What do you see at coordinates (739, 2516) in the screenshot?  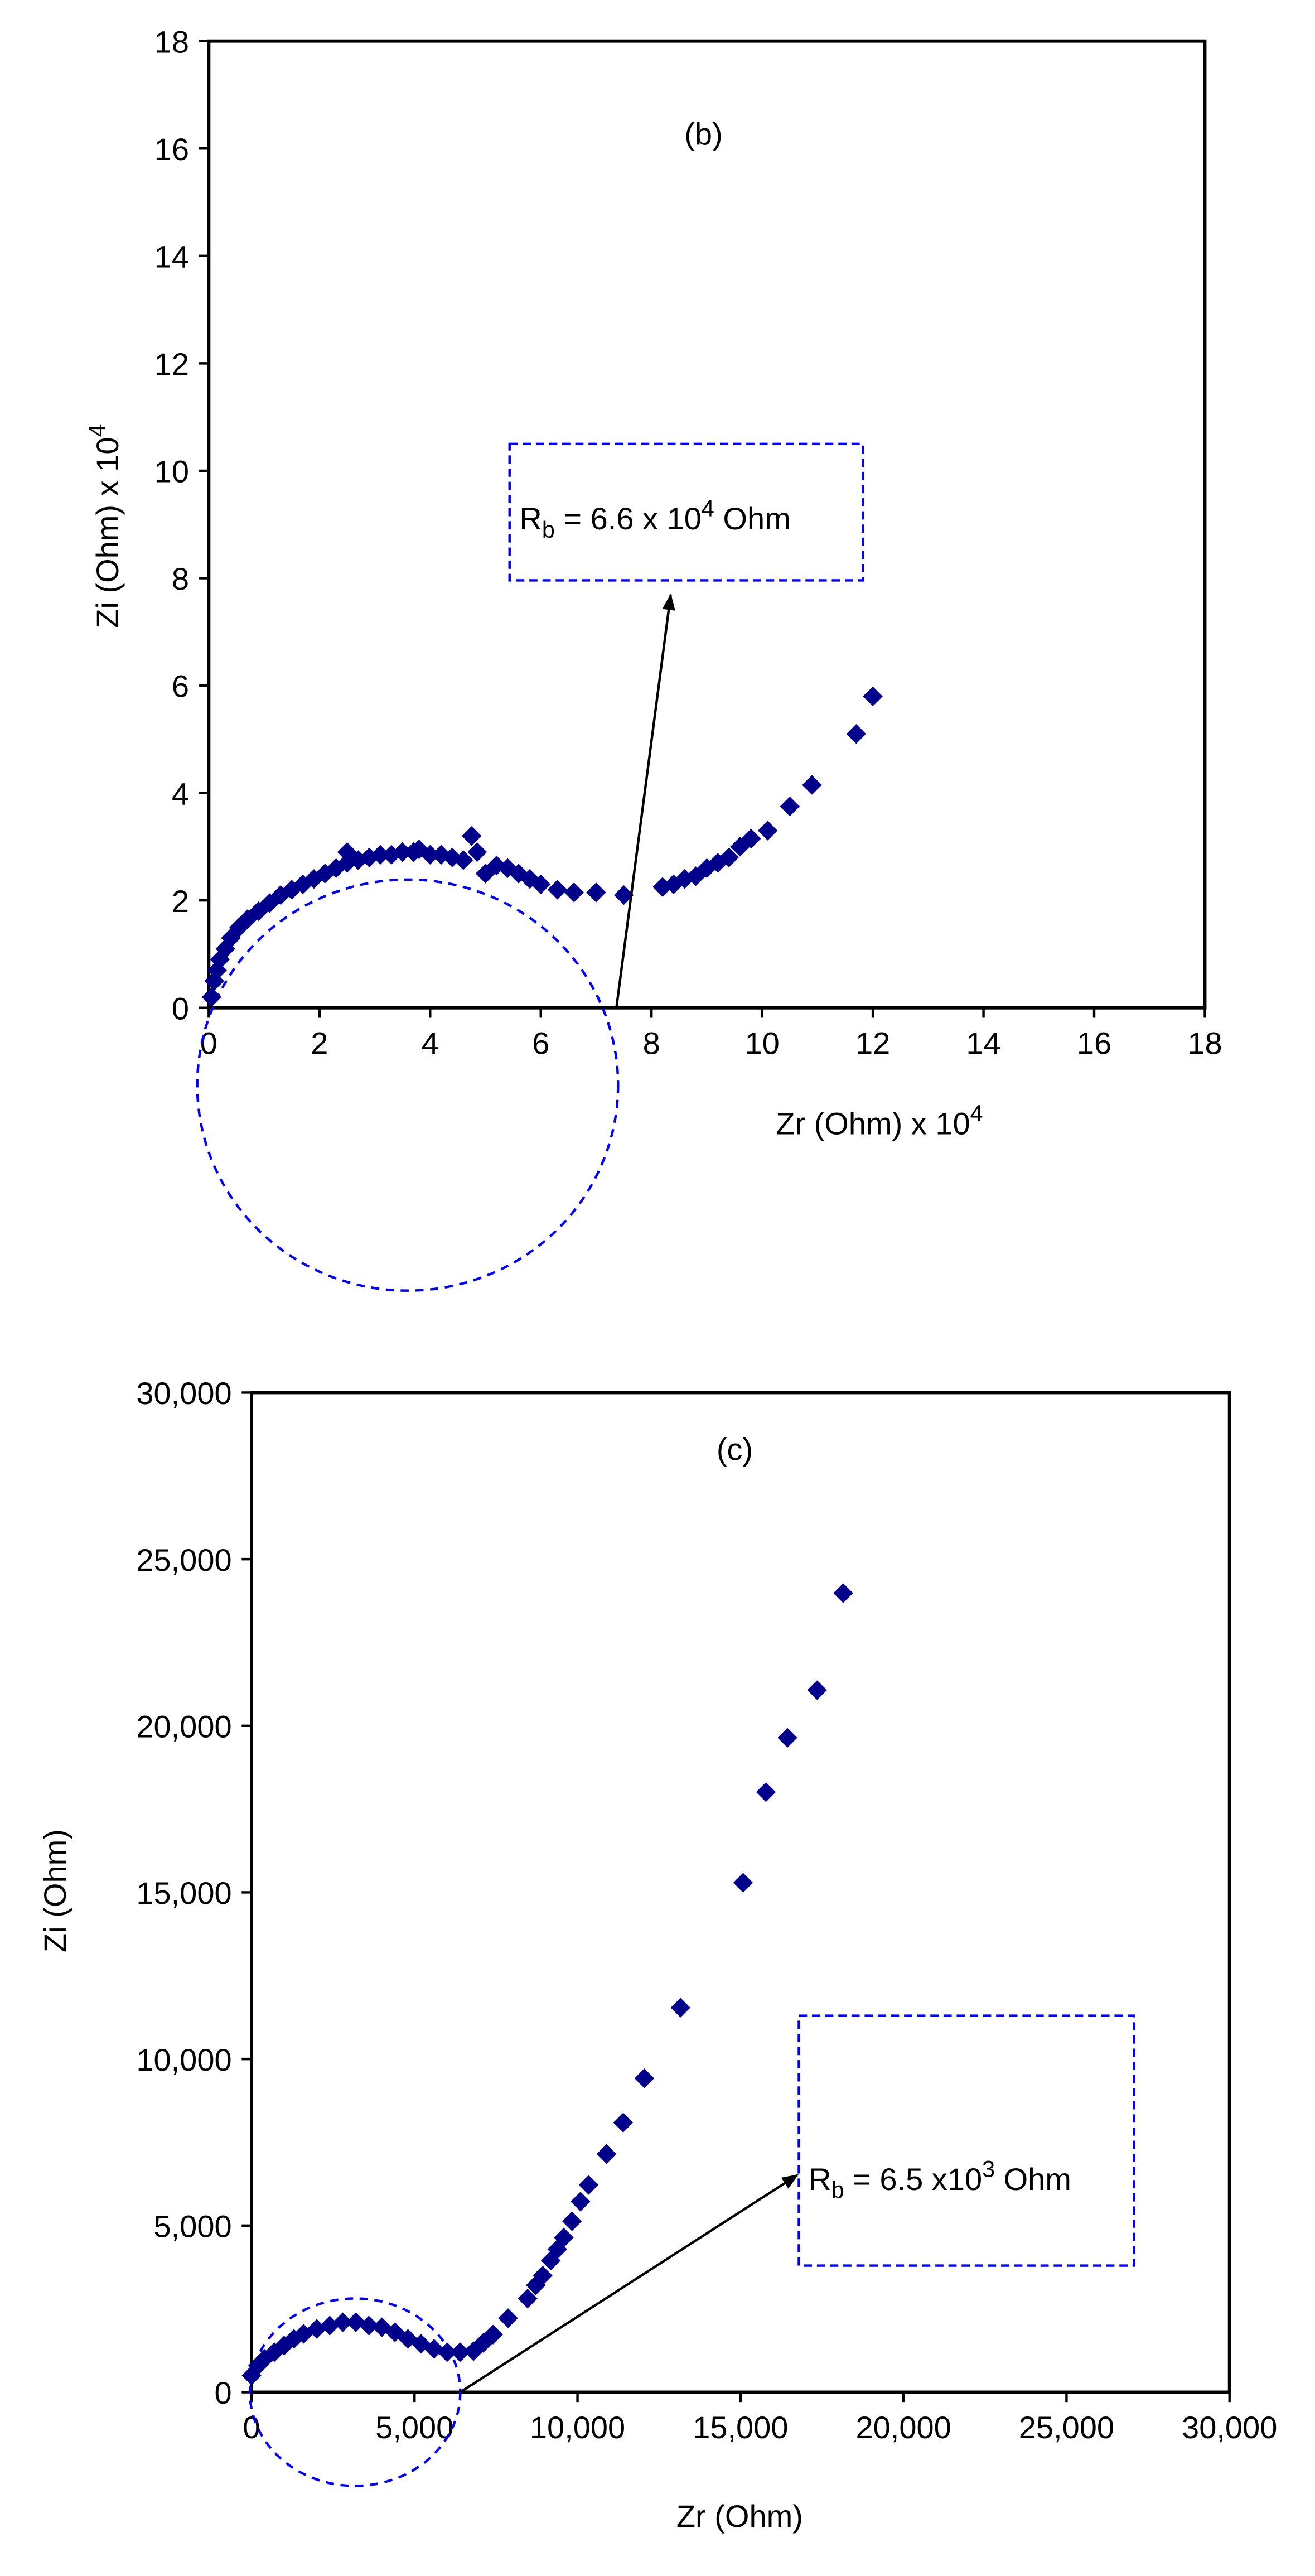 I see `x-axis-label: Zr (Ohm)` at bounding box center [739, 2516].